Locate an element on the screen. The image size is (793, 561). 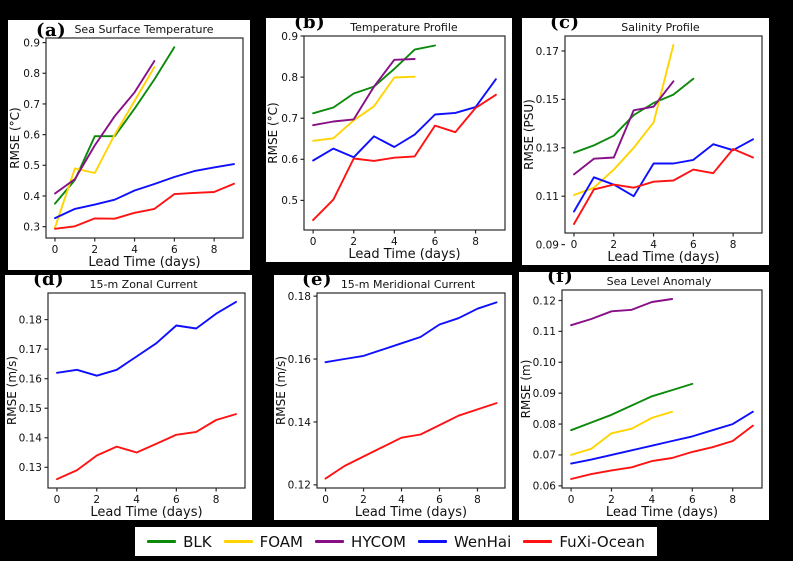
legend-item-WenHai: WenHai is located at coordinates (464, 542).